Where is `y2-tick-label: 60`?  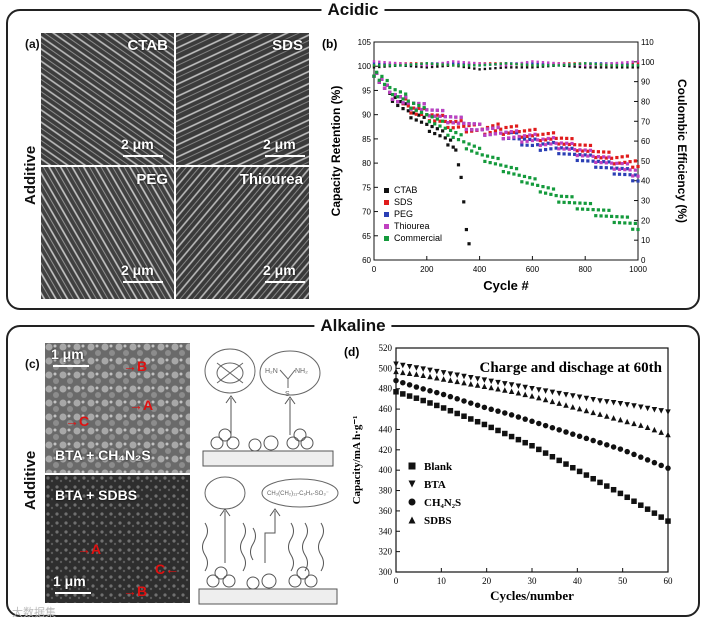 y2-tick-label: 60 is located at coordinates (645, 141).